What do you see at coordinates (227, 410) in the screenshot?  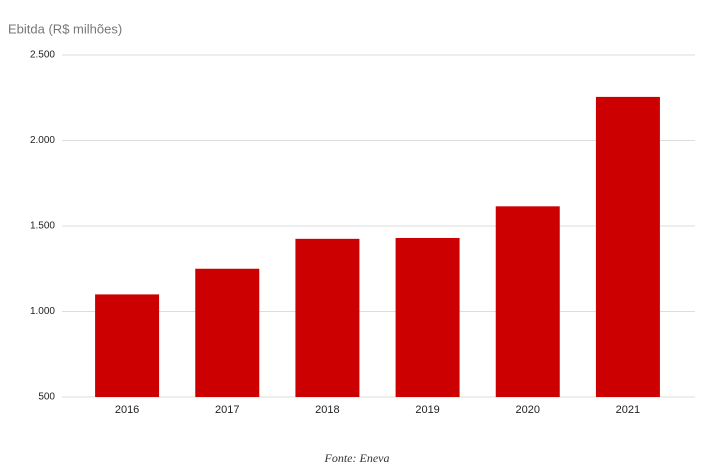 I see `x-tick-label: 2017` at bounding box center [227, 410].